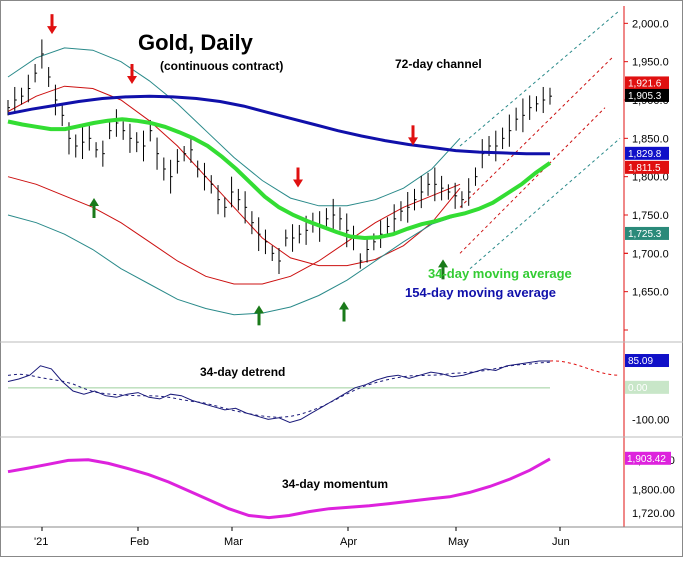 This screenshot has width=683, height=562. What do you see at coordinates (653, 514) in the screenshot?
I see `momentum-ytick-label: 1,720.00` at bounding box center [653, 514].